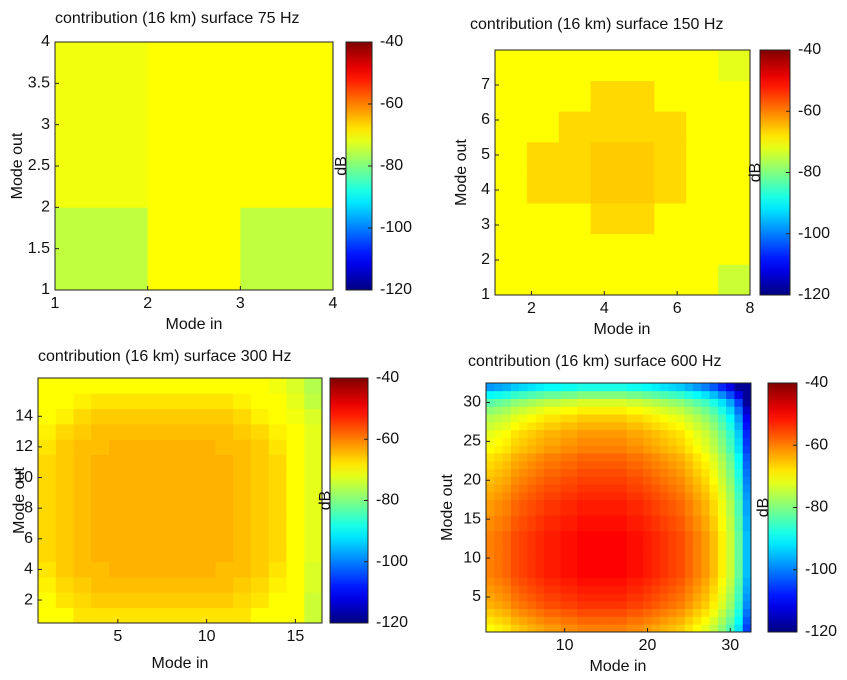 Image resolution: width=847 pixels, height=680 pixels. What do you see at coordinates (17, 165) in the screenshot?
I see `y-axis-label: Mode out` at bounding box center [17, 165].